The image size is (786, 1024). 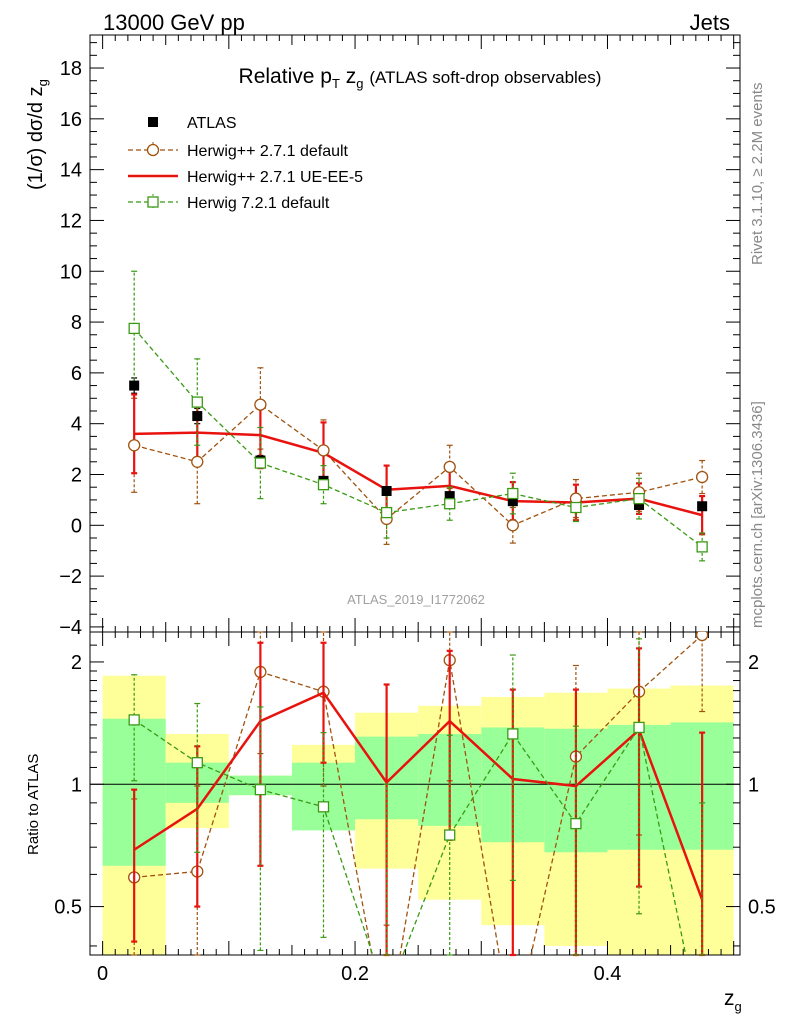 What do you see at coordinates (258, 203) in the screenshot?
I see `svg-text: Herwig 7.2.1 default` at bounding box center [258, 203].